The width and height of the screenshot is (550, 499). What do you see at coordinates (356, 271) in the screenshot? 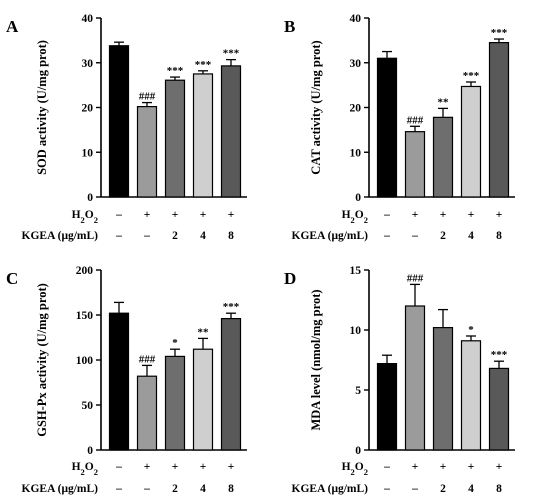
I see `y-tick-label: 15` at bounding box center [356, 271].